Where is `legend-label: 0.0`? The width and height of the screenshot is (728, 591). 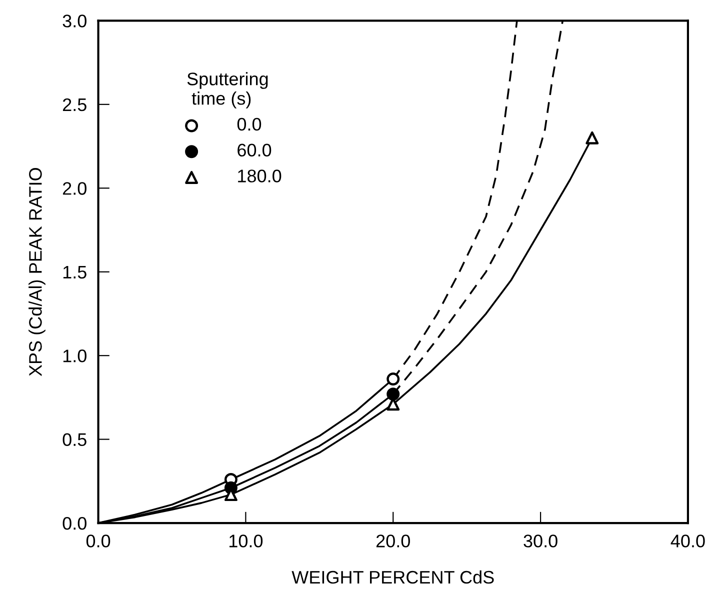 legend-label: 0.0 is located at coordinates (249, 124).